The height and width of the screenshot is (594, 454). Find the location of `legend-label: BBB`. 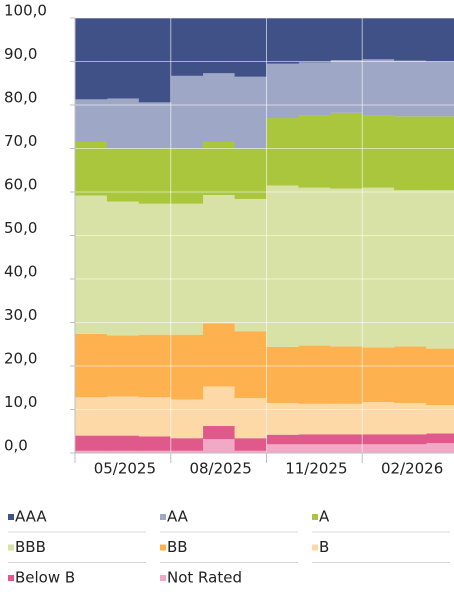

legend-label: BBB is located at coordinates (30, 547).